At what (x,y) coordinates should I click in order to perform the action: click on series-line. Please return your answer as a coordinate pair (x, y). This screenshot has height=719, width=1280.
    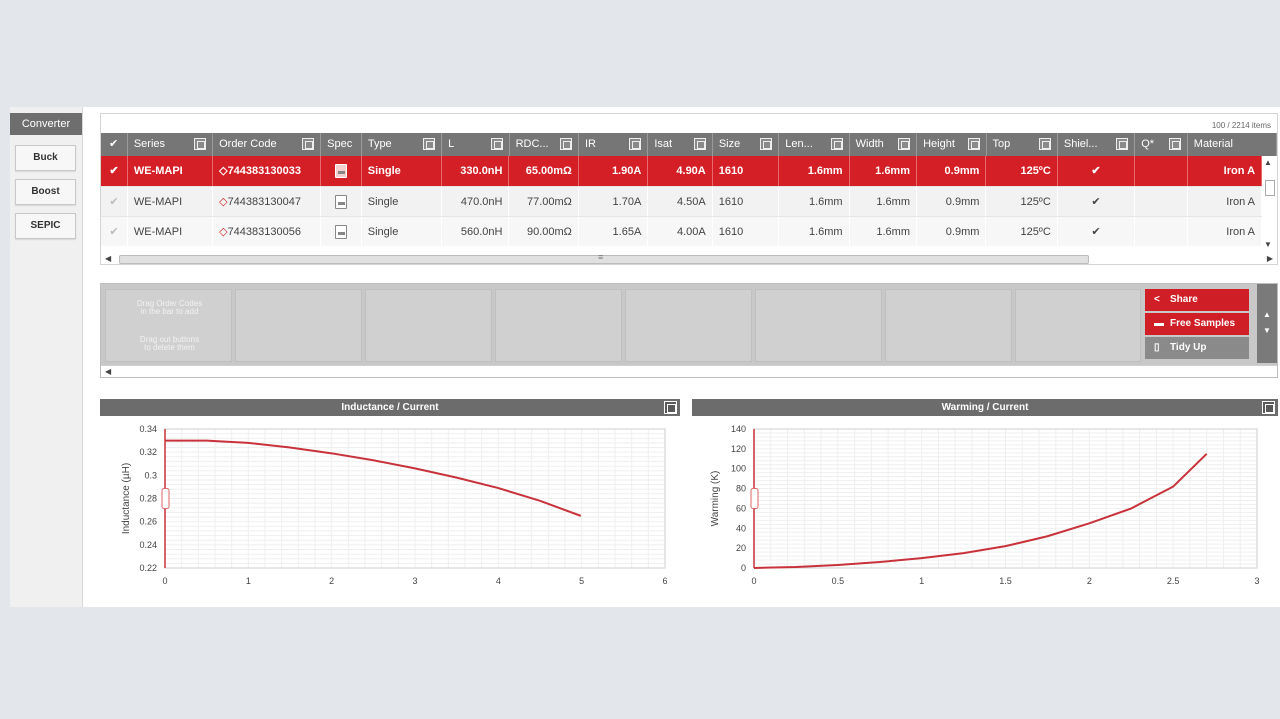
    Looking at the image, I should click on (980, 511).